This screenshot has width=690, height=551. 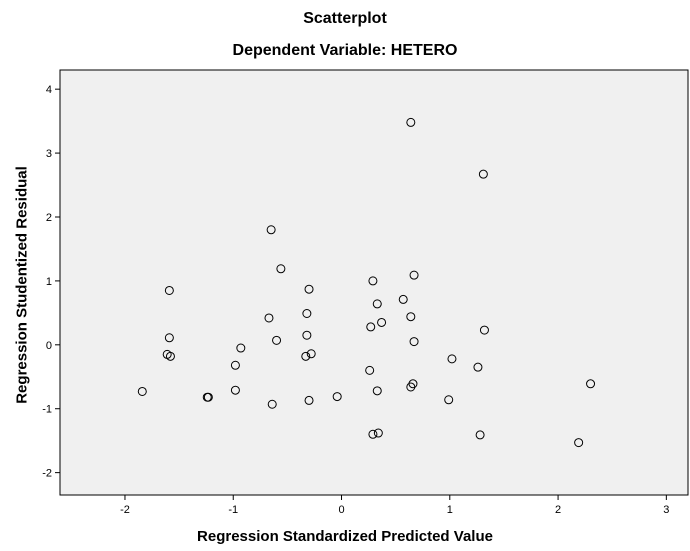 I want to click on x-axis-label: Regression Standardized Predicted Value, so click(x=345, y=536).